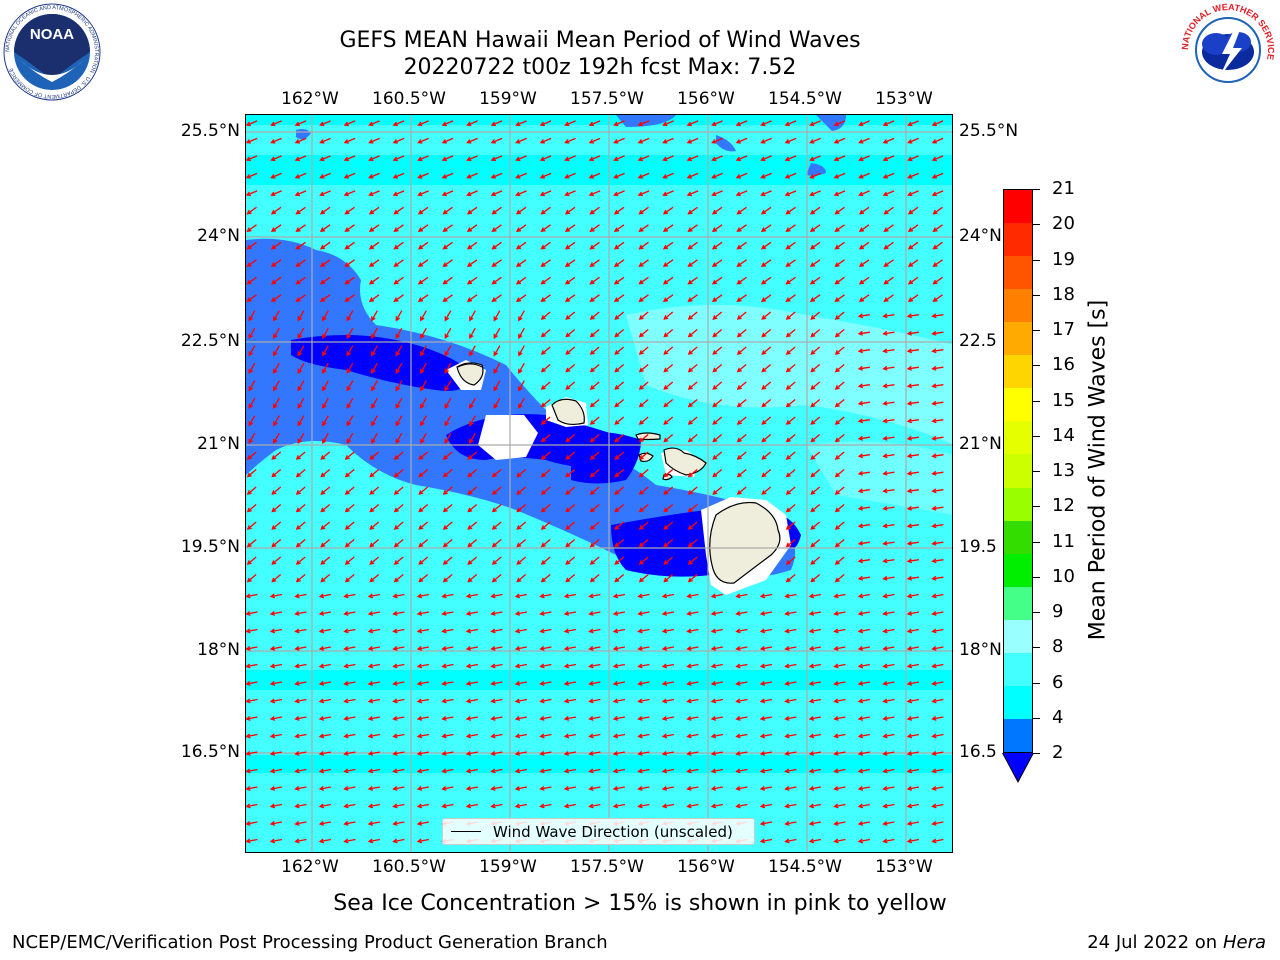  Describe the element at coordinates (1155, 942) in the screenshot. I see `footer-date-text: 24 Jul 2022 on` at that location.